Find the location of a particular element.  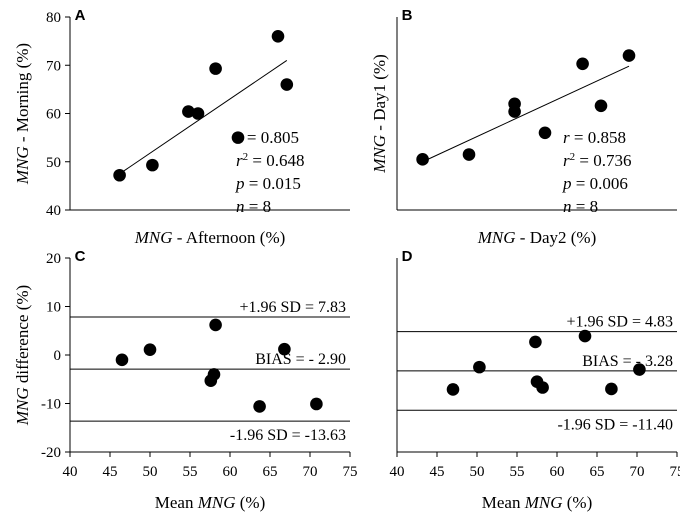

panel-c-letter: C is located at coordinates (80, 256).